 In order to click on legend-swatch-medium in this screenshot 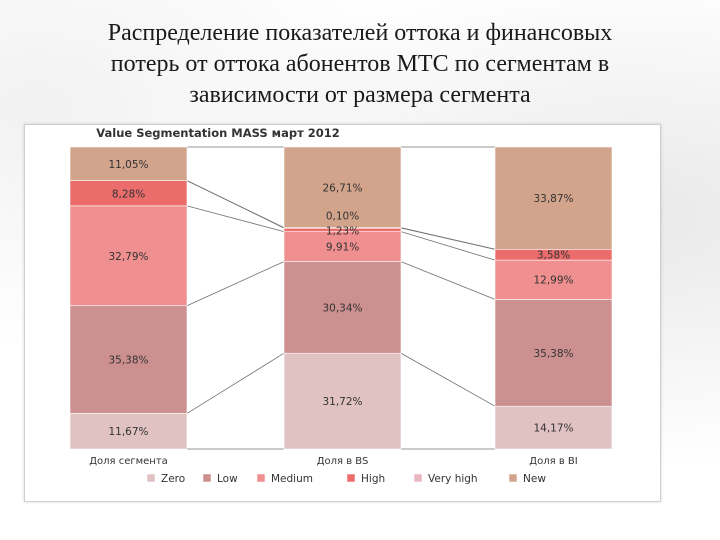, I will do `click(261, 478)`.